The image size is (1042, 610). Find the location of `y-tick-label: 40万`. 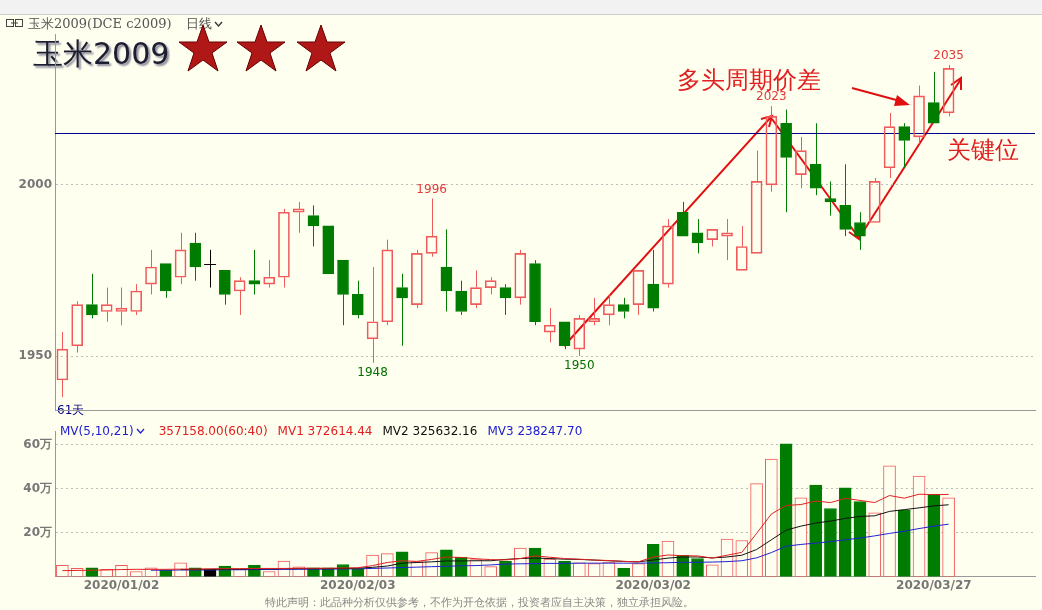

y-tick-label: 40万 is located at coordinates (37, 487).